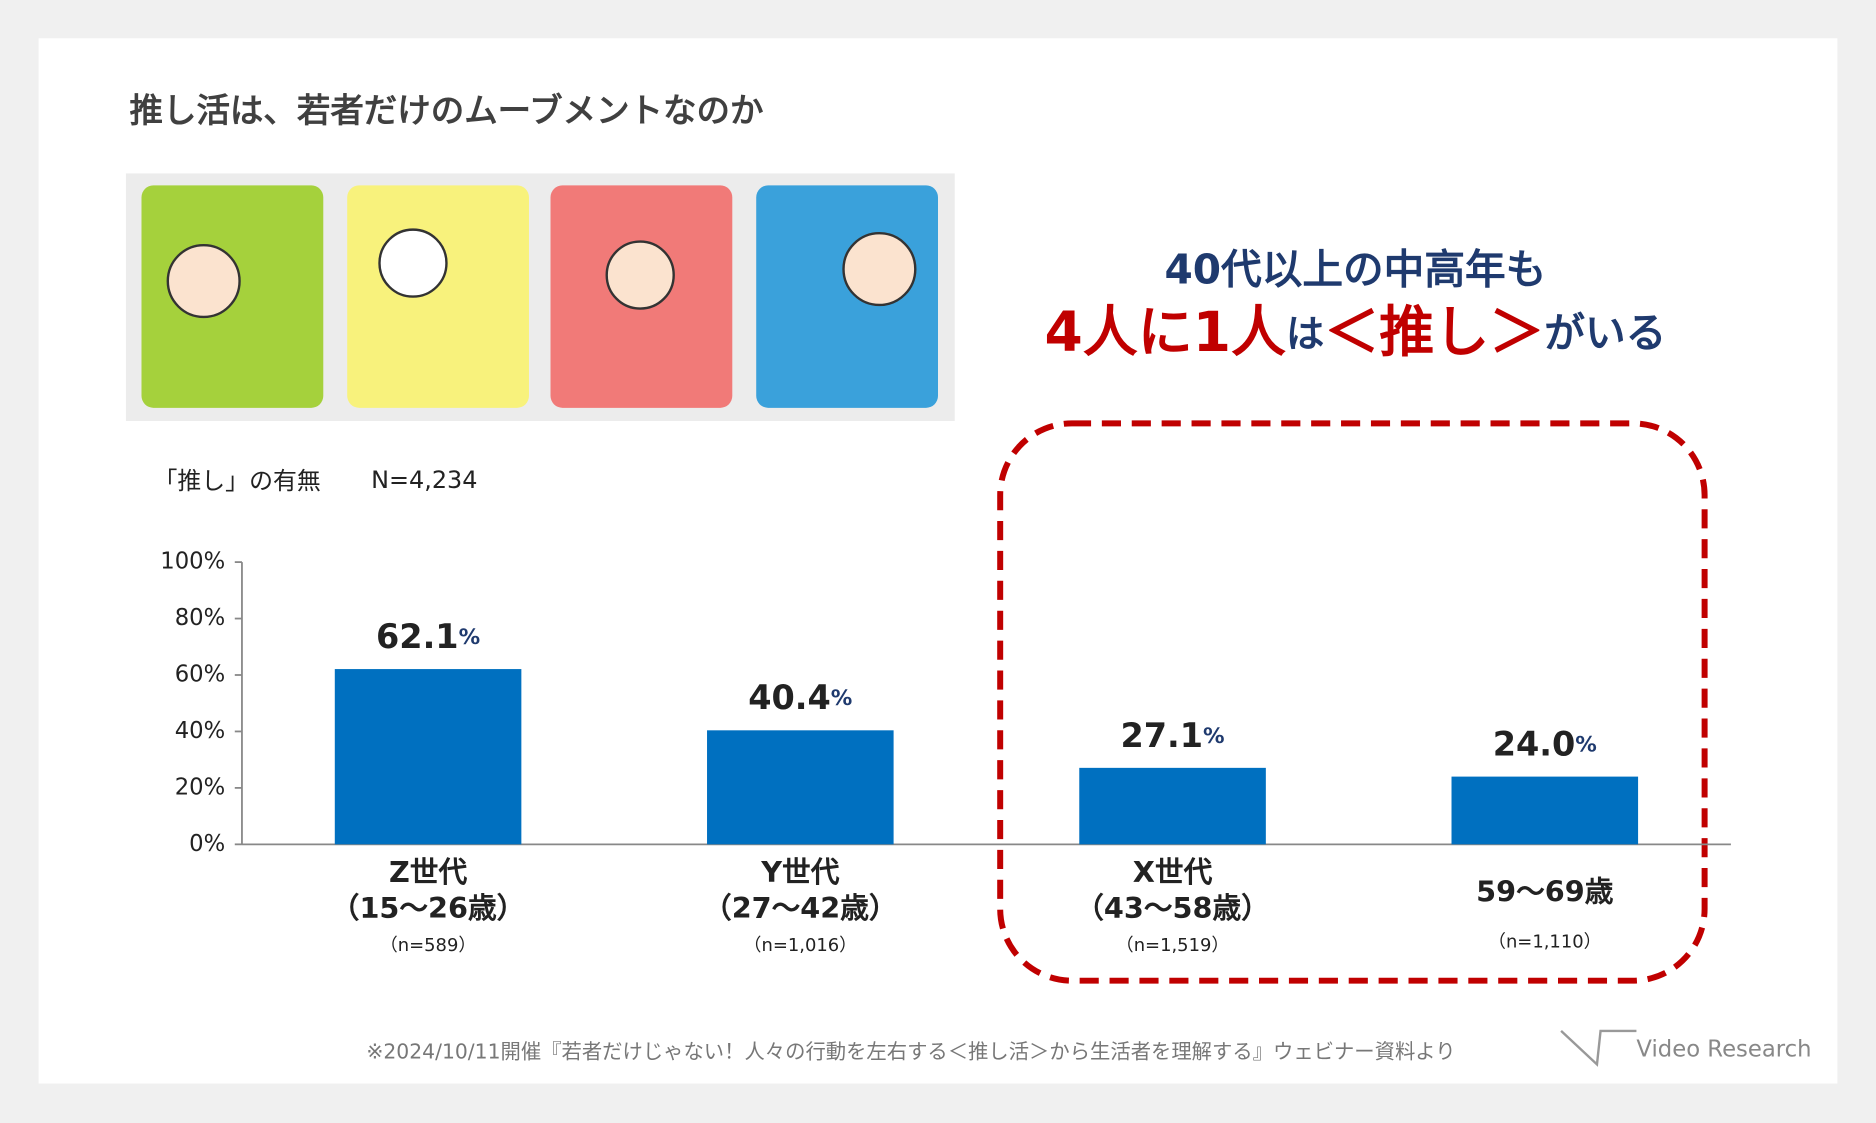  Describe the element at coordinates (1355, 270) in the screenshot. I see `headline-line1: 40代以上の中高年も` at that location.